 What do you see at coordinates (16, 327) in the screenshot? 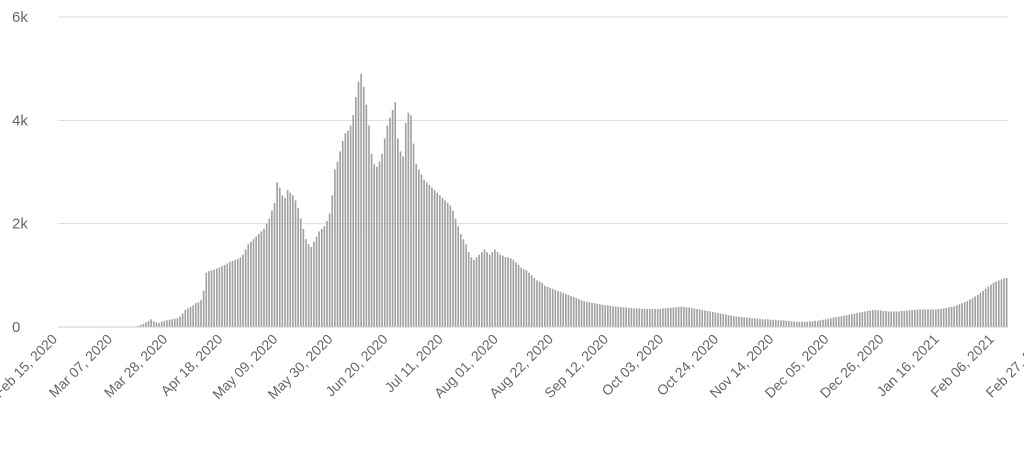
I see `y-tick-label: 0` at bounding box center [16, 327].